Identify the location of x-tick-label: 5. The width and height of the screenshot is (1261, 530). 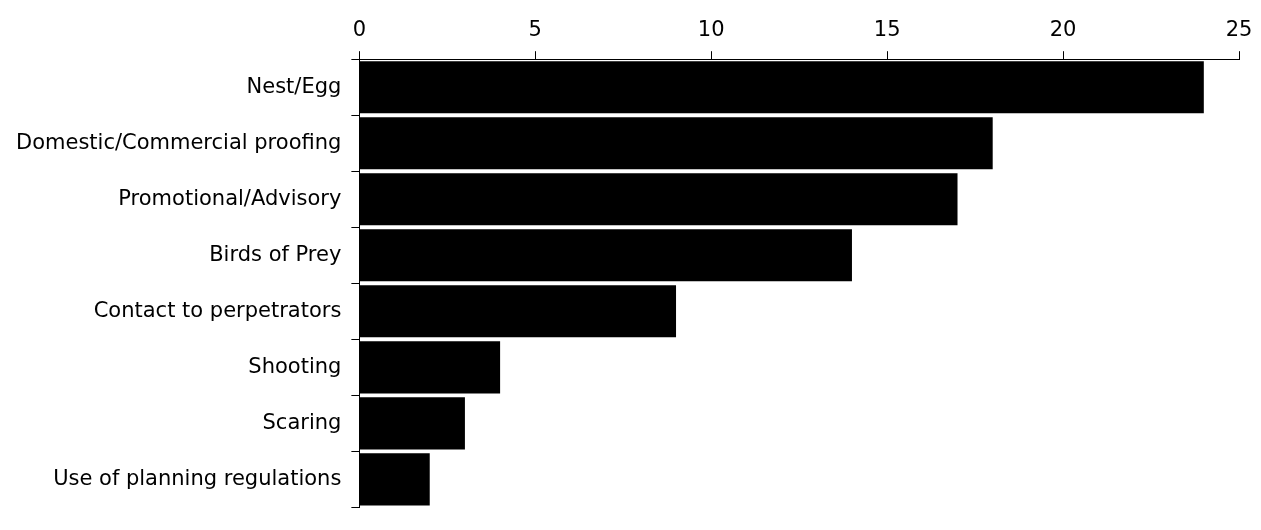
(535, 29).